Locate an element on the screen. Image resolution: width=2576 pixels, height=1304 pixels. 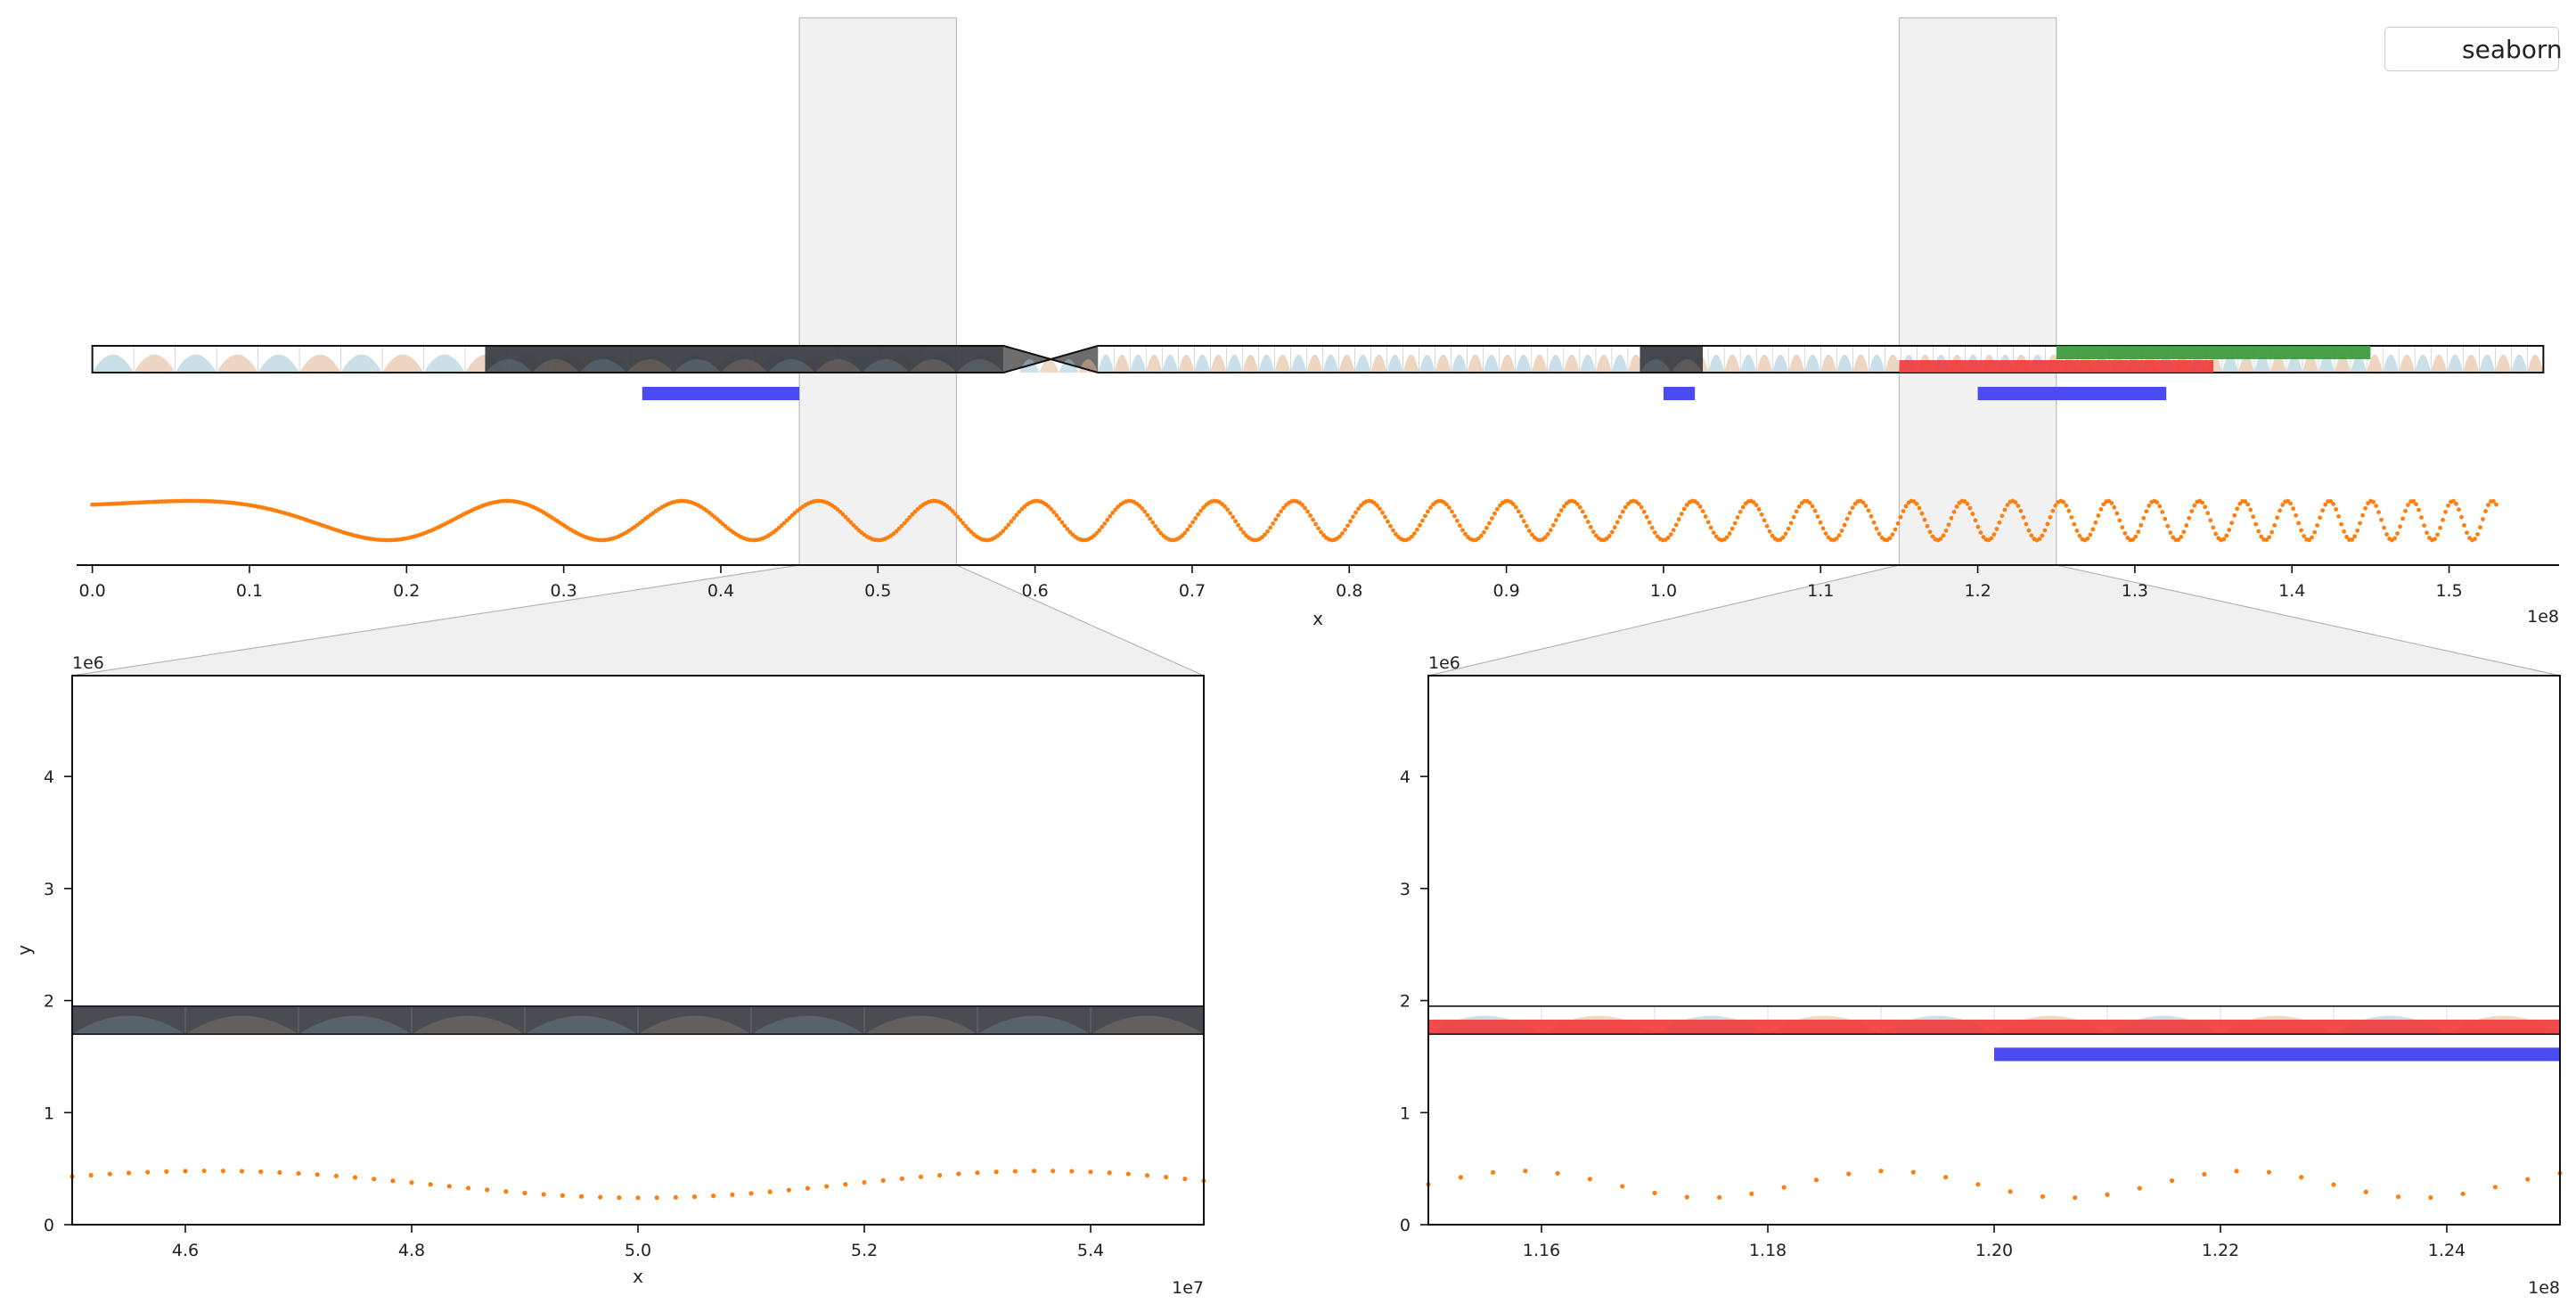
x-tick-label: 1.2 is located at coordinates (1977, 591).